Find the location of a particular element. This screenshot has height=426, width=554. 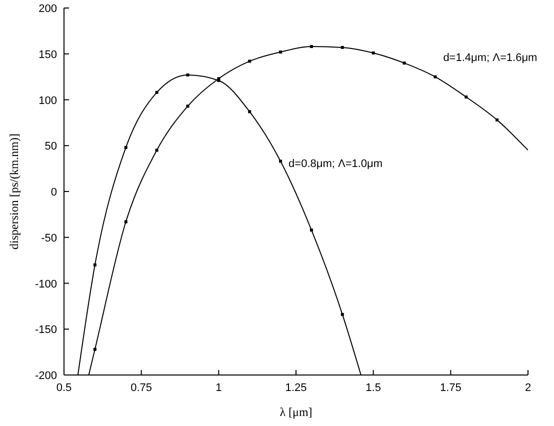

x-tick-label: 1 is located at coordinates (219, 388).